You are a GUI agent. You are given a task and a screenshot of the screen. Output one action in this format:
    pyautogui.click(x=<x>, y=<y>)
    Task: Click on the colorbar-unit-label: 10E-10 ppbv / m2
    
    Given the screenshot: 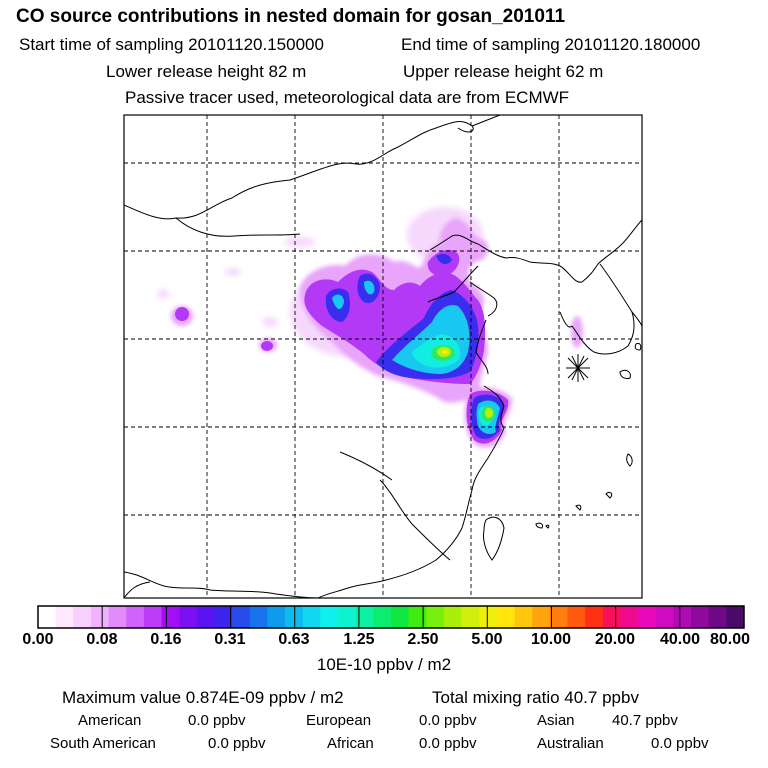 What is the action you would take?
    pyautogui.click(x=384, y=664)
    